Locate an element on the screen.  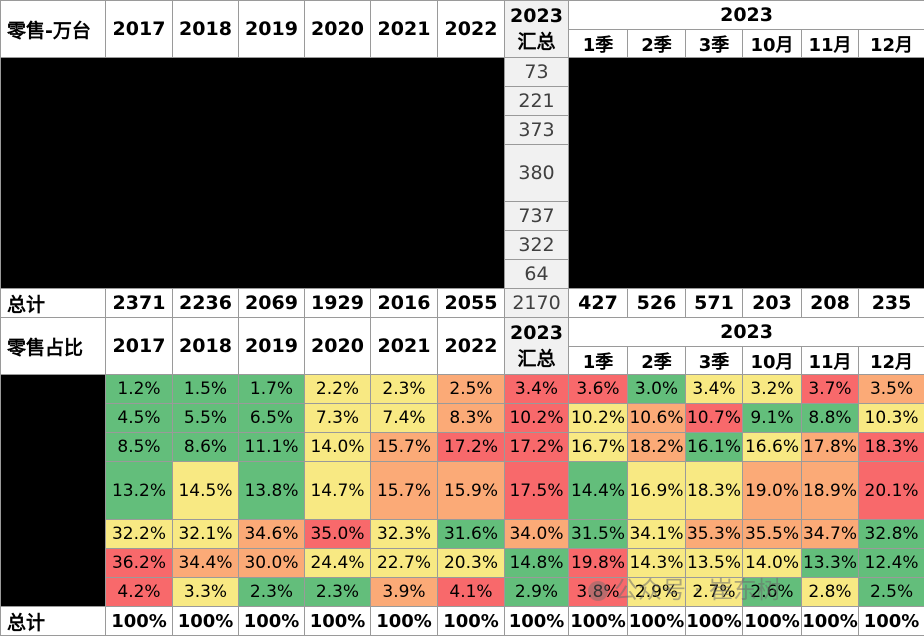
volume-year-header: 2017 is located at coordinates (139, 29).